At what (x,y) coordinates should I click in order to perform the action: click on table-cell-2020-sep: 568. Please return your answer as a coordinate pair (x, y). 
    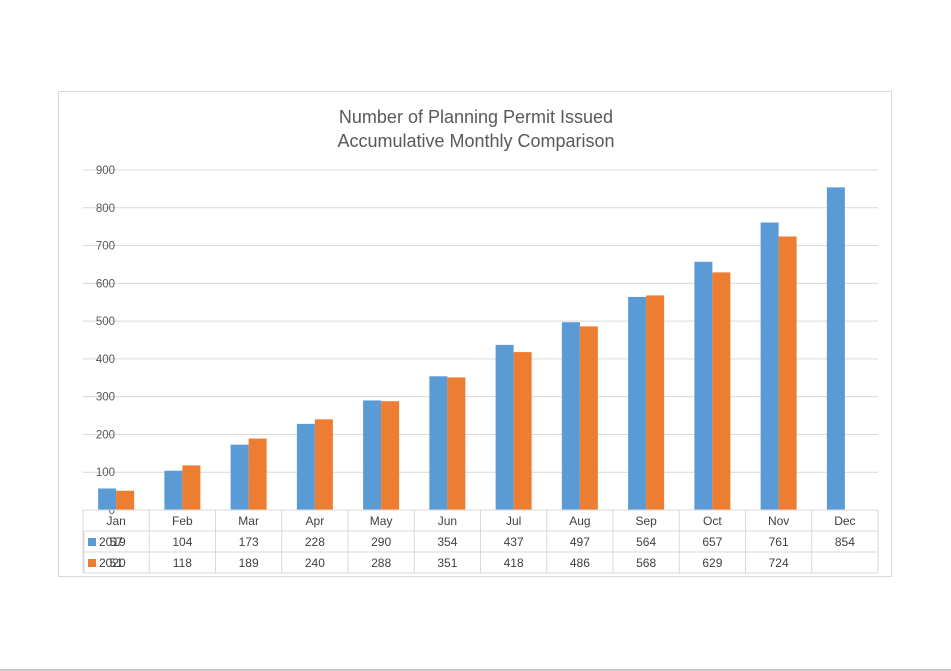
    Looking at the image, I should click on (646, 563).